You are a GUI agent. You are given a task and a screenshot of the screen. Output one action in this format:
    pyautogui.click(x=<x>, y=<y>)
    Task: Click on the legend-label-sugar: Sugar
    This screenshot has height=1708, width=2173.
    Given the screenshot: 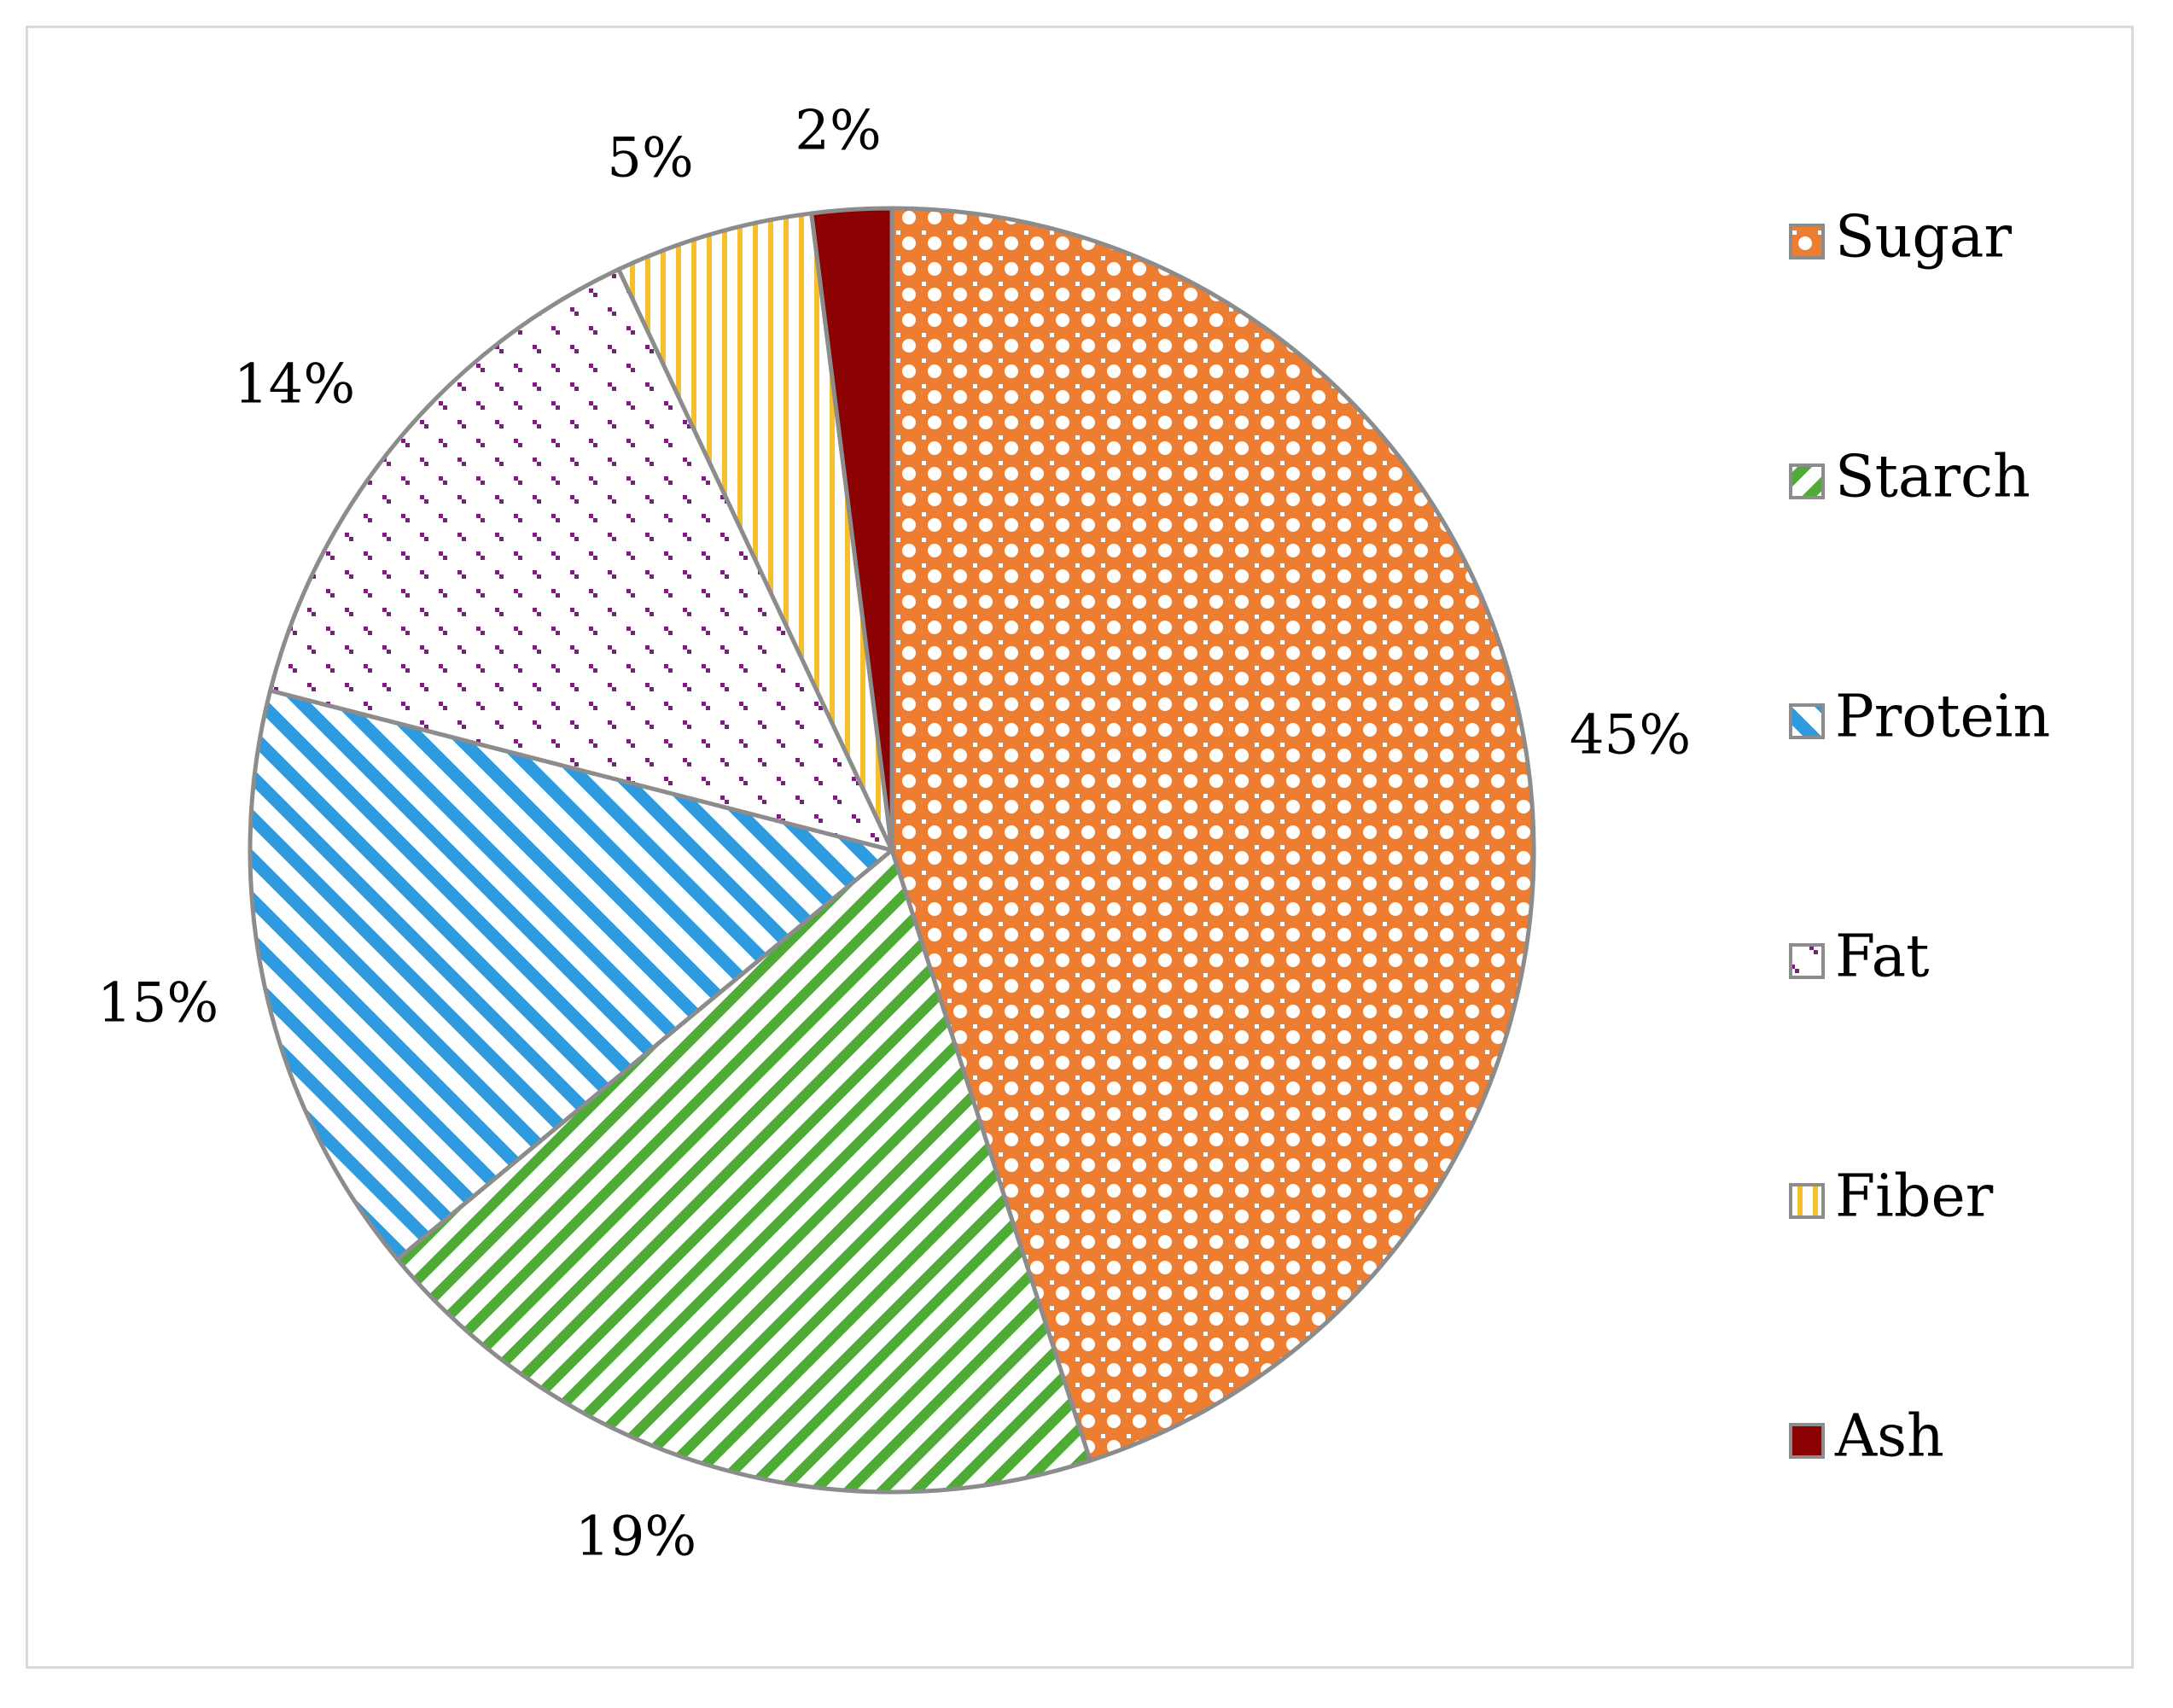 What is the action you would take?
    pyautogui.click(x=1923, y=238)
    